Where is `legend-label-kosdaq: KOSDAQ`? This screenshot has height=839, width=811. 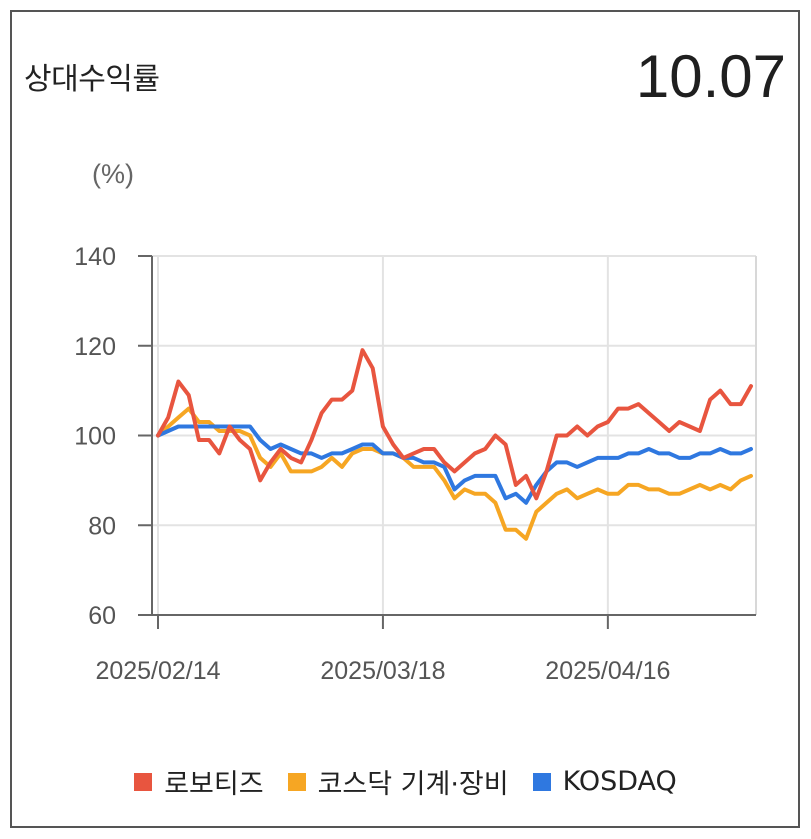
legend-label-kosdaq: KOSDAQ is located at coordinates (619, 781).